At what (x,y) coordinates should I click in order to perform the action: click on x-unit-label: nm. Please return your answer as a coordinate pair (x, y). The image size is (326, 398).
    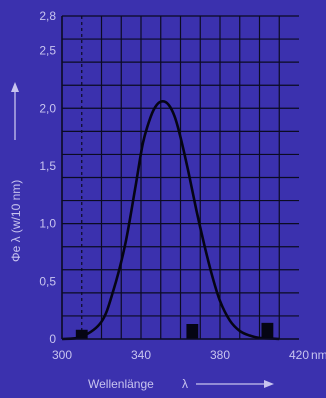
    Looking at the image, I should click on (318, 355).